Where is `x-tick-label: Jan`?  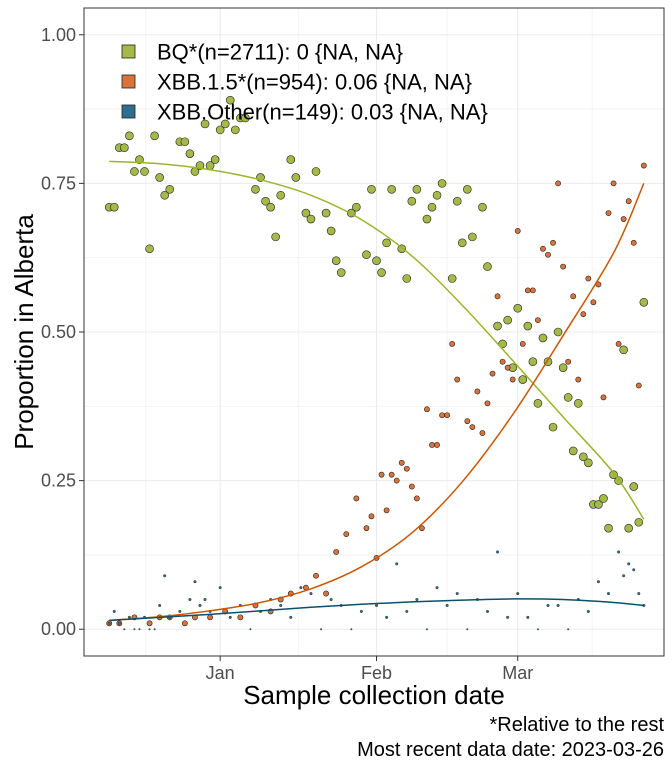 x-tick-label: Jan is located at coordinates (220, 673).